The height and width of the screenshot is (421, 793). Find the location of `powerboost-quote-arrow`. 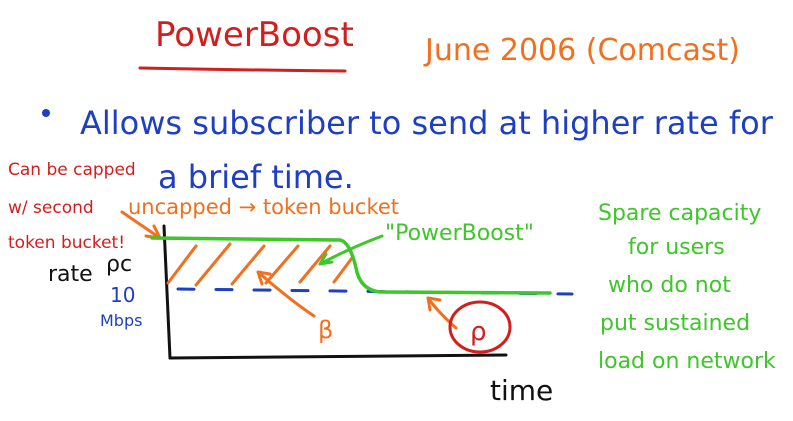

powerboost-quote-arrow is located at coordinates (351, 250).